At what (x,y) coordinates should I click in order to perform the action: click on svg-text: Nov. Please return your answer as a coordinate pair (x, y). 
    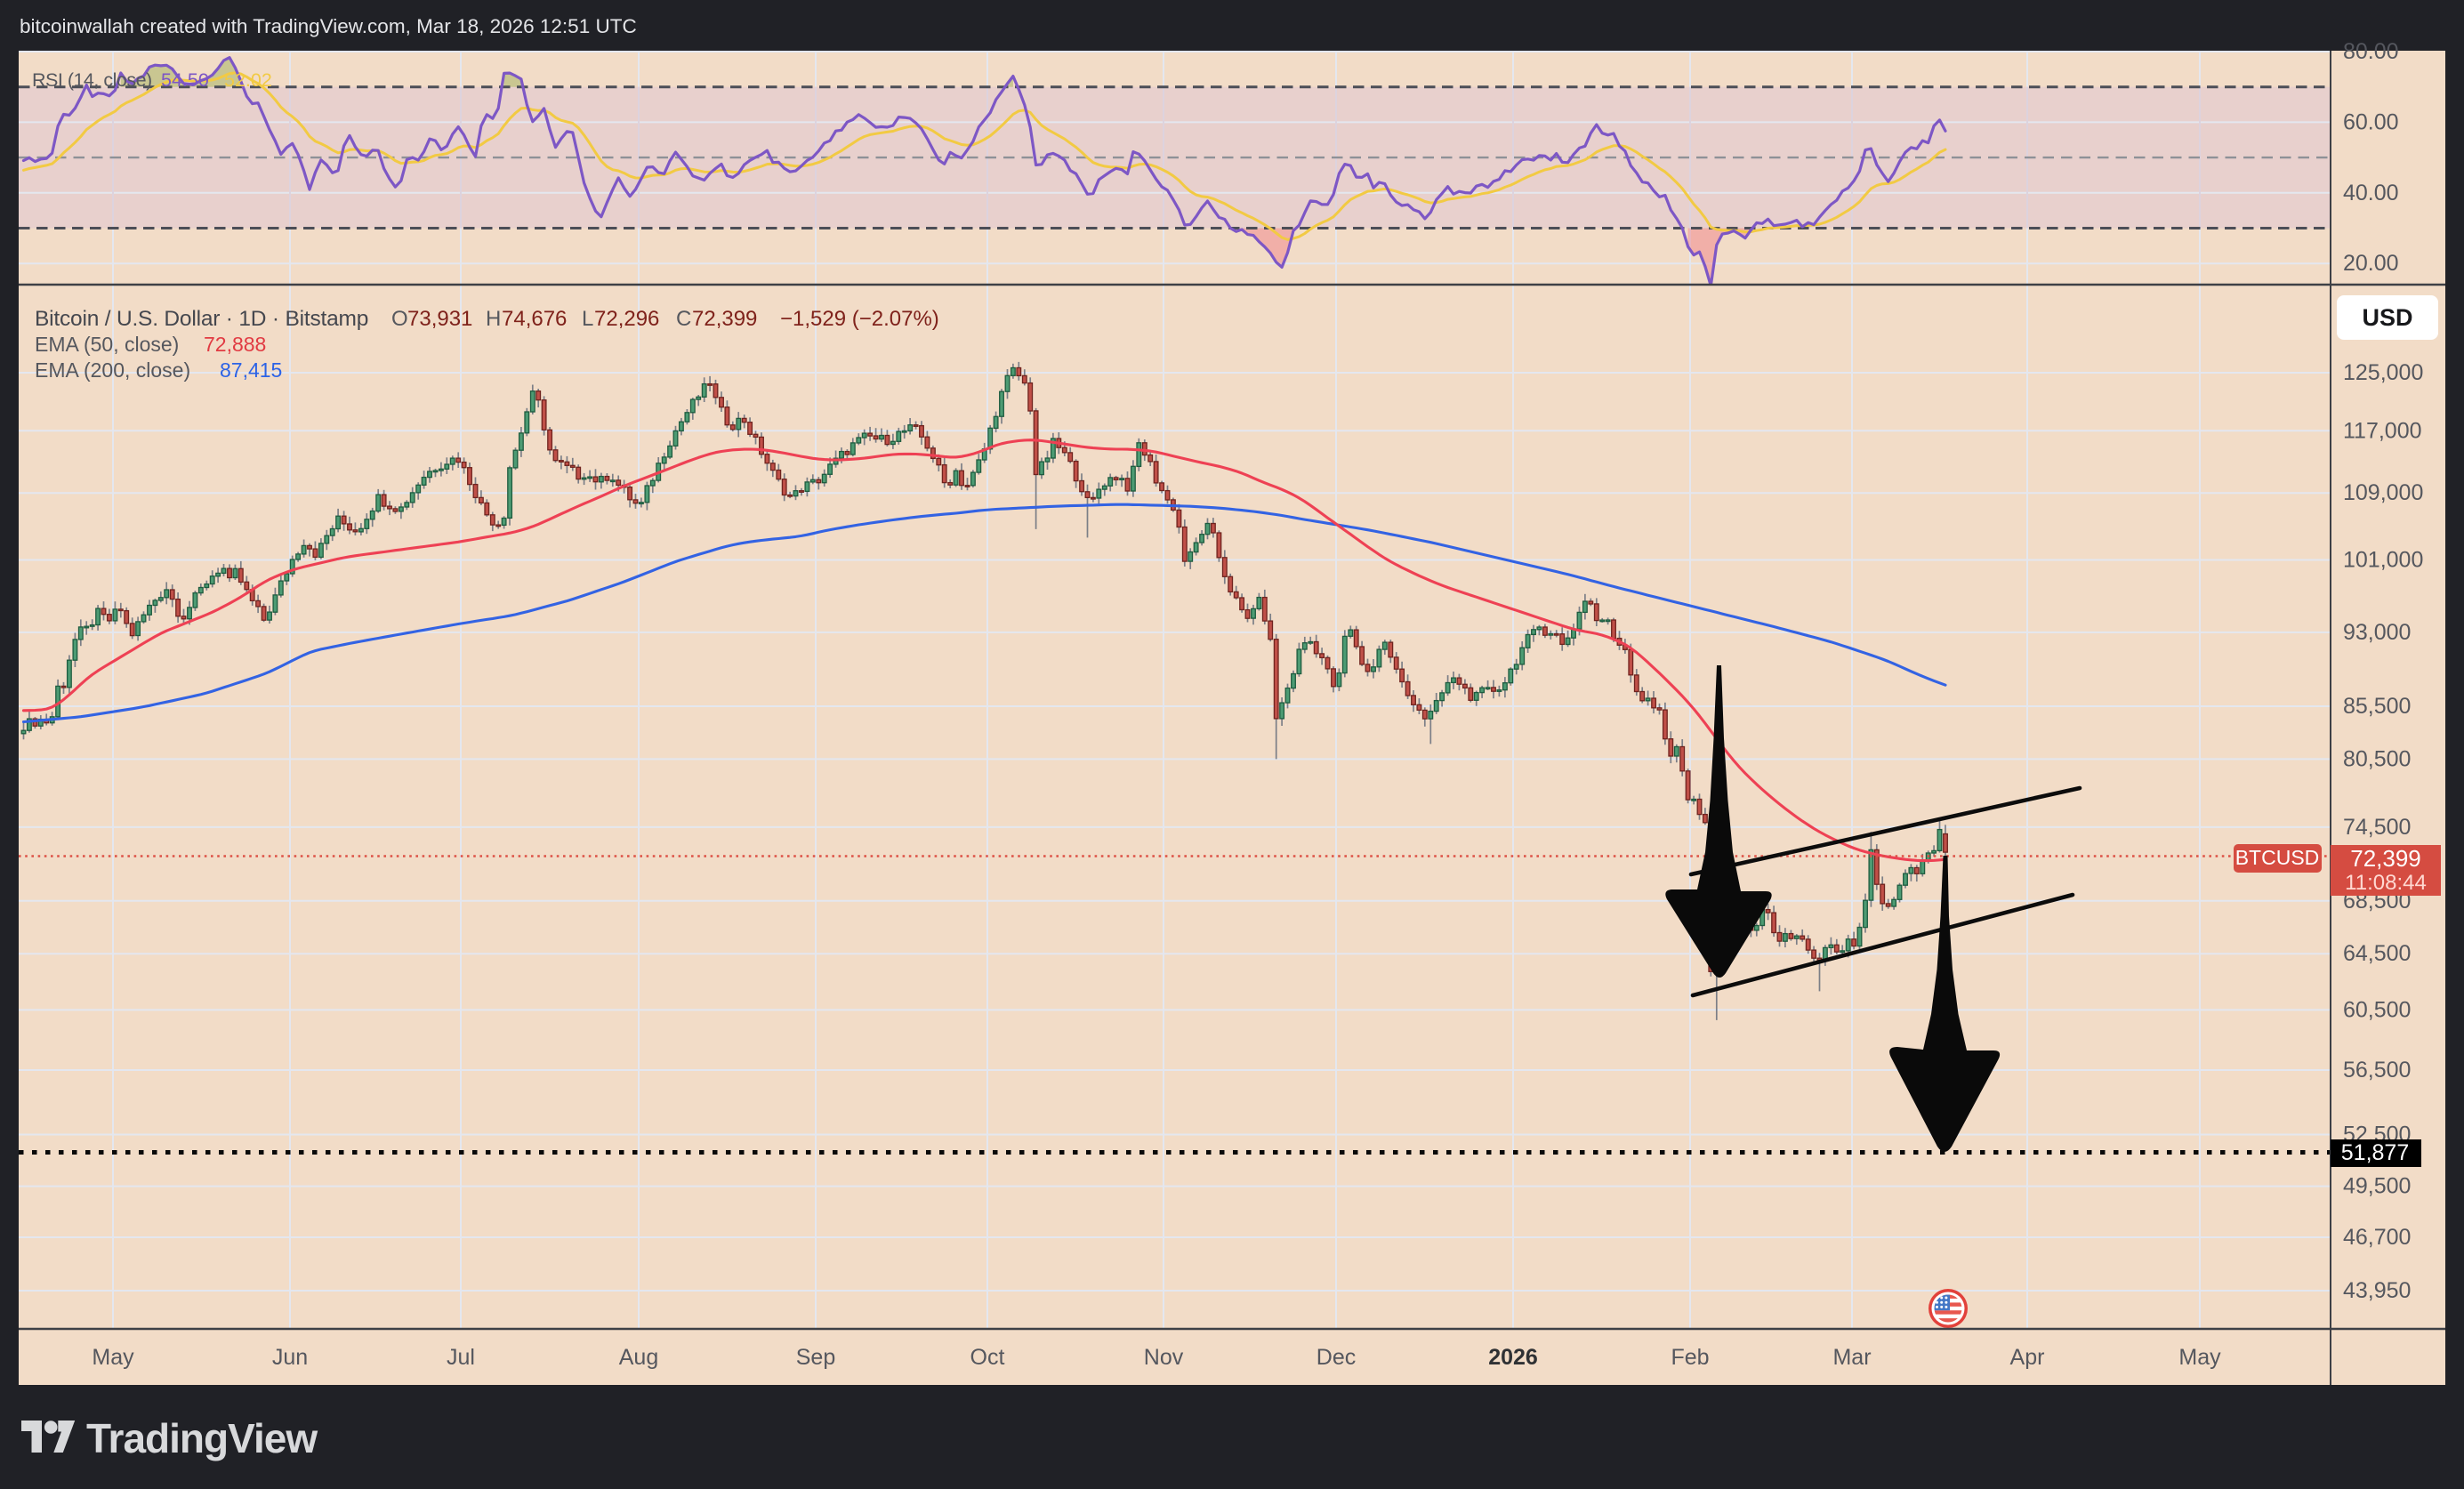
    Looking at the image, I should click on (1164, 1357).